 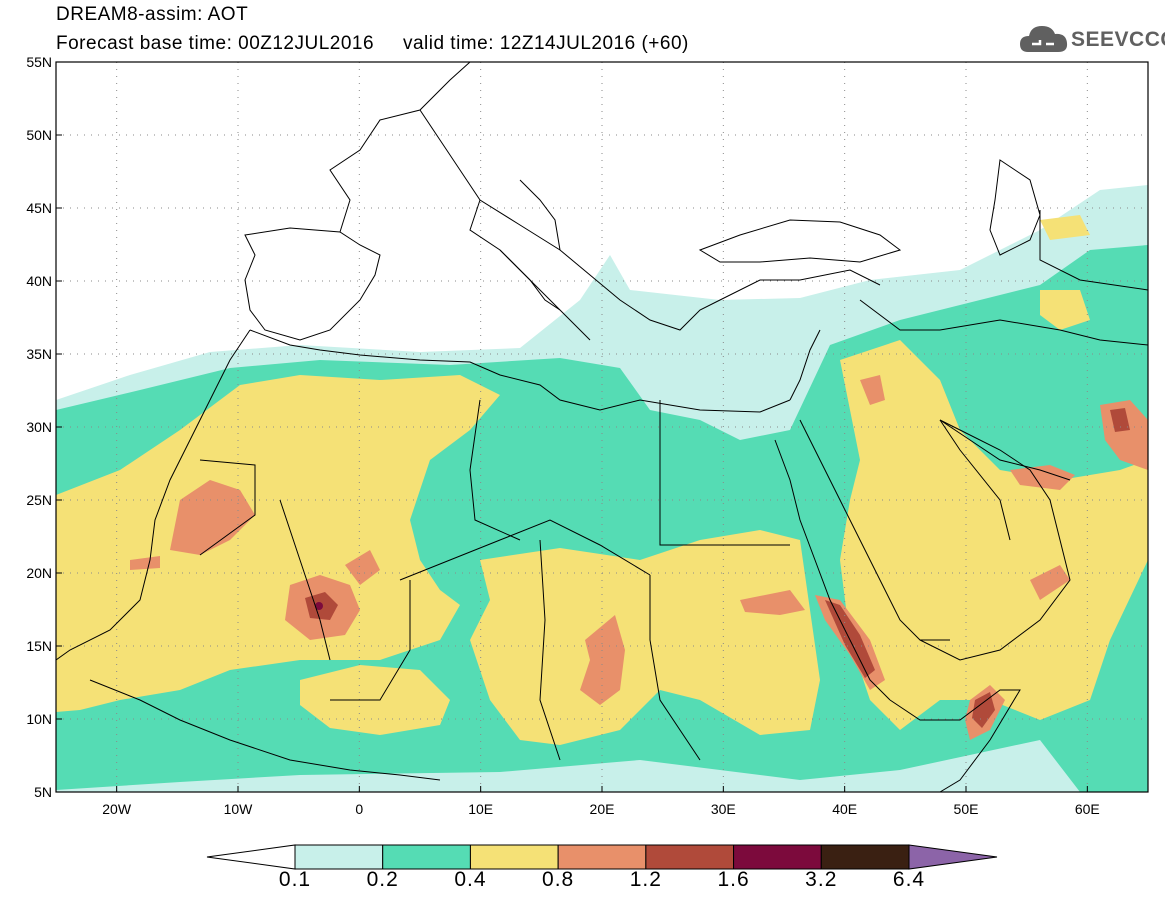 I want to click on latitude-labels: 55N 50N 45N 40N 35N 30N 25N 20N 15N 10N 5N, so click(x=44, y=427).